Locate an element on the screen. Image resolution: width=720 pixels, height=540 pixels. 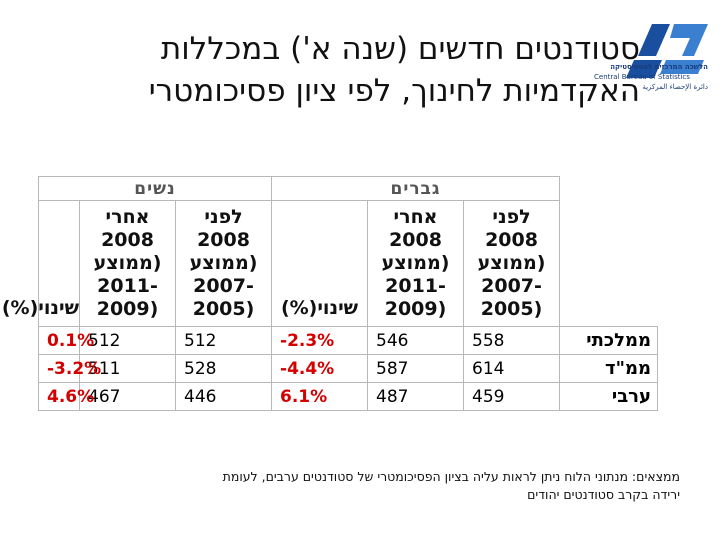
cell-women-change: -3.2% is located at coordinates (69, 368).